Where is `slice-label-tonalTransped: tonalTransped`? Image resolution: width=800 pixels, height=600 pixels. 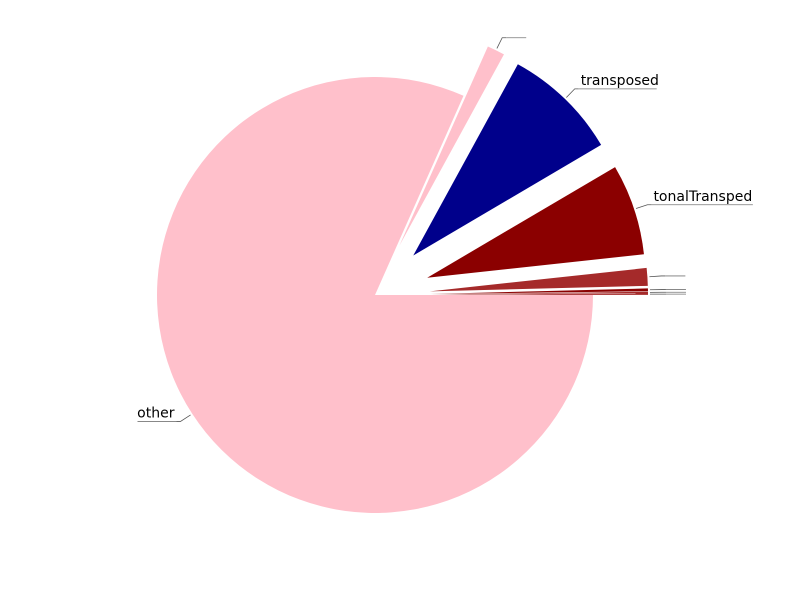
slice-label-tonalTransped: tonalTransped is located at coordinates (702, 197).